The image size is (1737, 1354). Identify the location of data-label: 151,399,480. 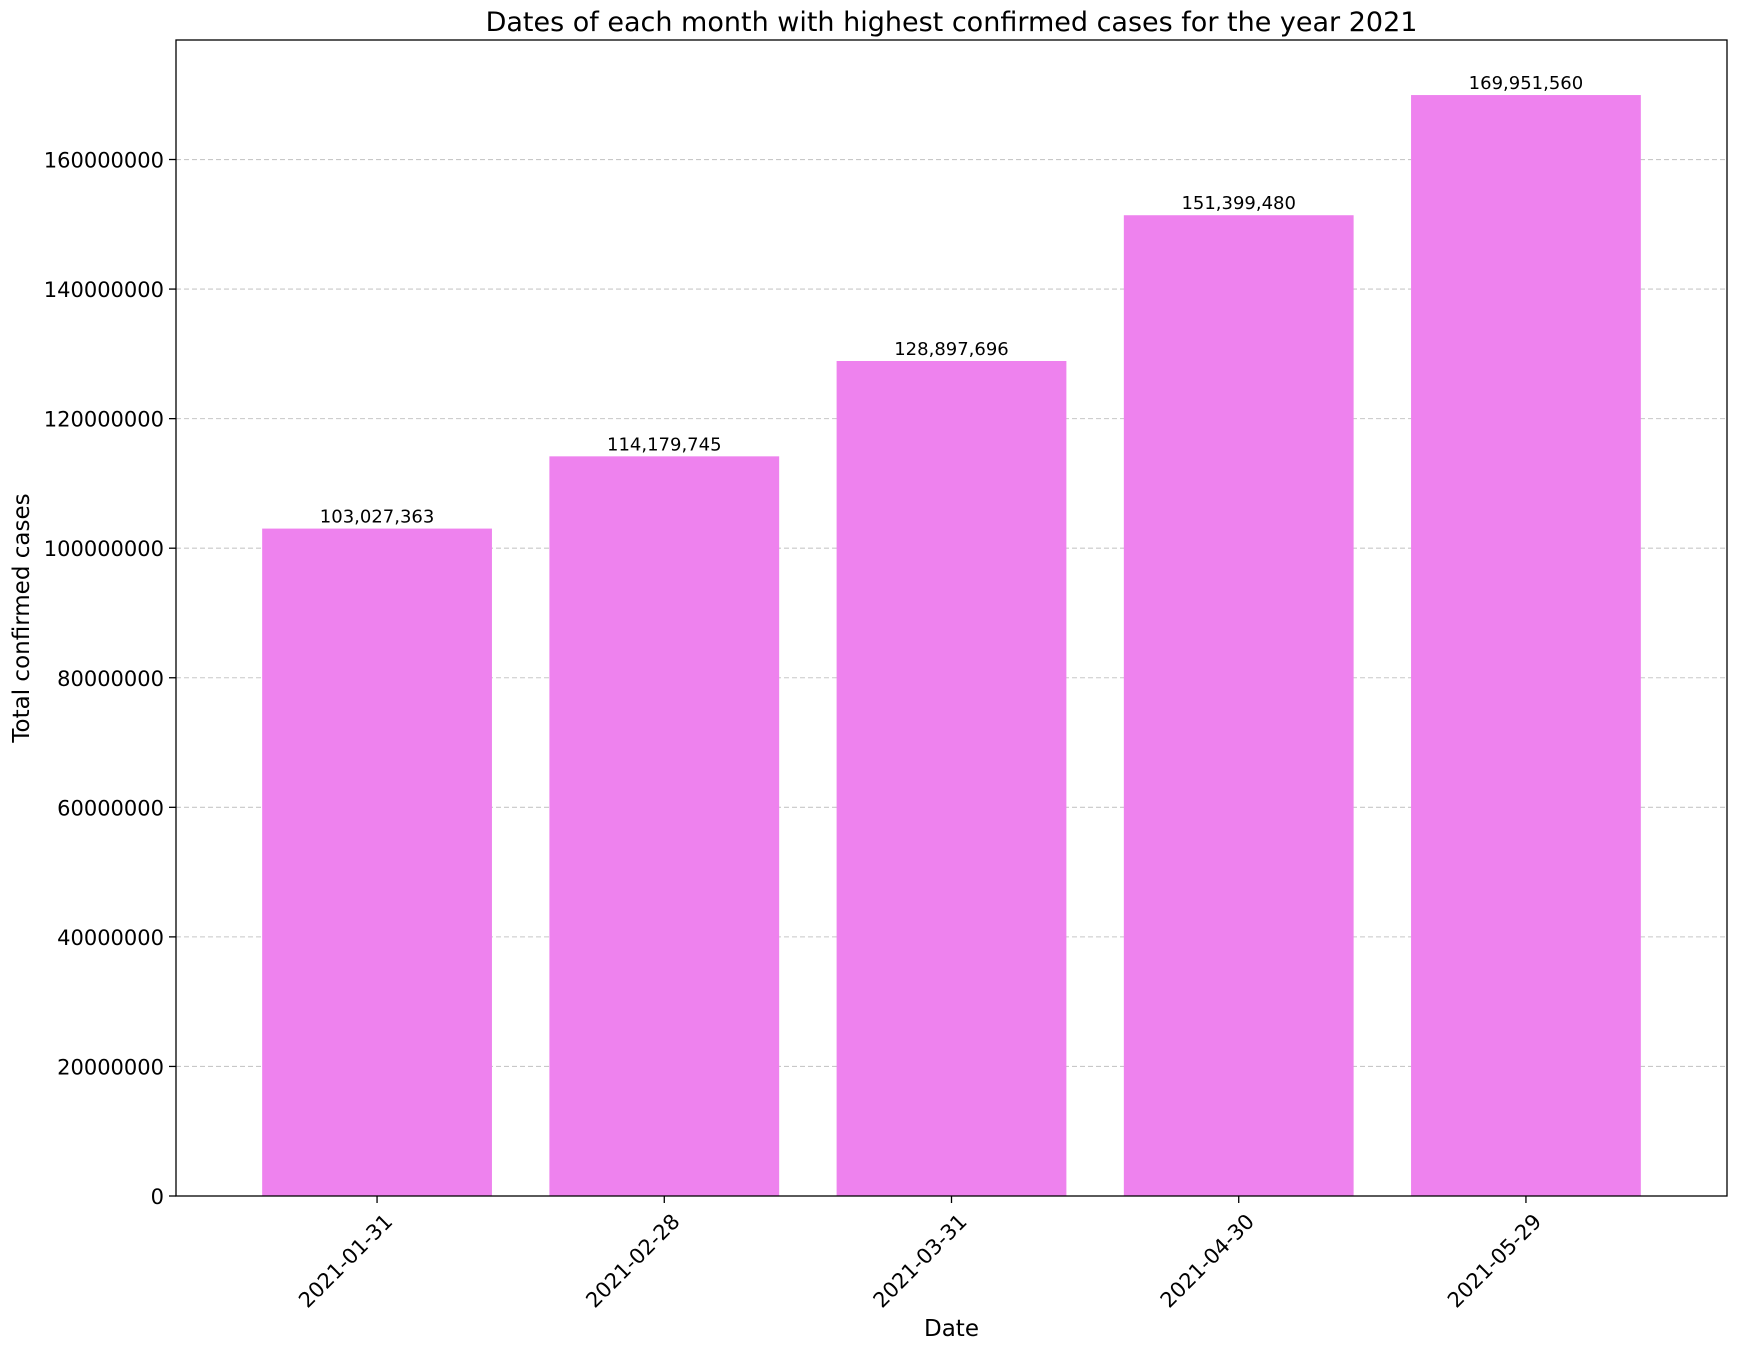
(1238, 203).